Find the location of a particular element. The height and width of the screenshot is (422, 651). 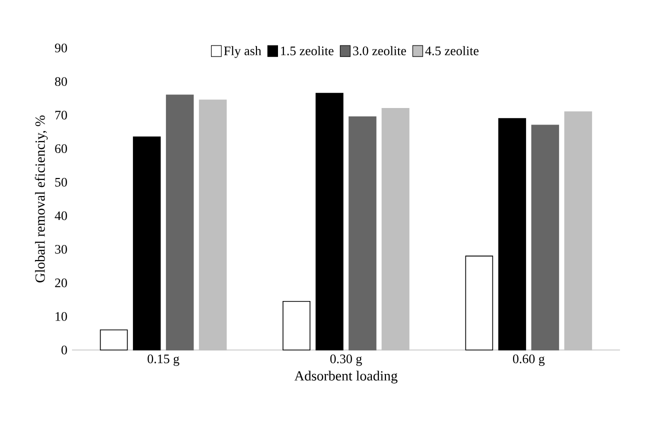

y-tick-label: 90 is located at coordinates (60, 48).